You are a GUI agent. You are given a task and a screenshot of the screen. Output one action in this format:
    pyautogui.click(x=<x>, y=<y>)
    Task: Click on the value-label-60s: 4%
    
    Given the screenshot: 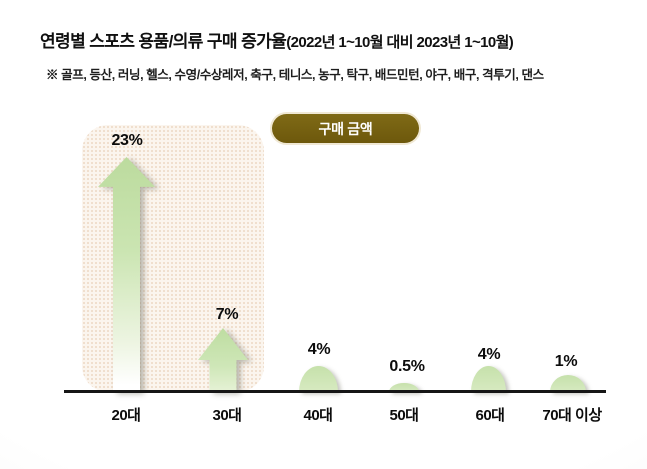 What is the action you would take?
    pyautogui.click(x=489, y=354)
    